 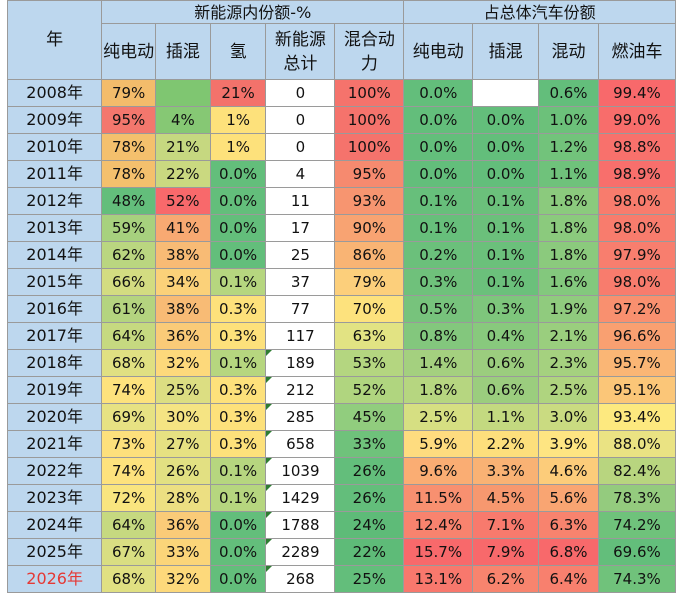 What do you see at coordinates (369, 309) in the screenshot?
I see `hybrid-share-cell: 70%` at bounding box center [369, 309].